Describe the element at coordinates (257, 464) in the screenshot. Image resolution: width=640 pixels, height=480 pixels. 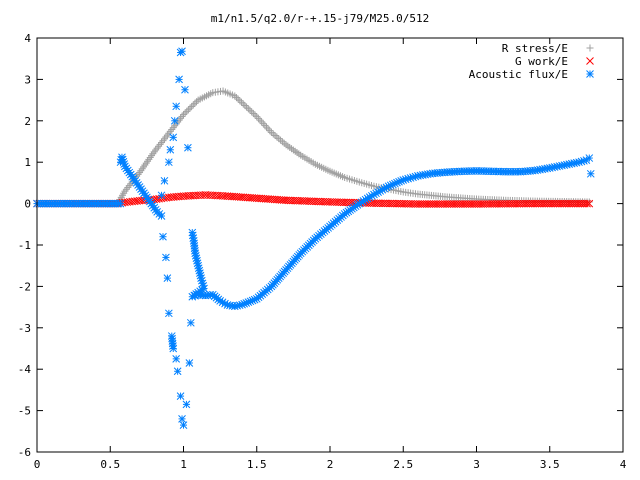
I see `x-tick-label: 1.5` at that location.